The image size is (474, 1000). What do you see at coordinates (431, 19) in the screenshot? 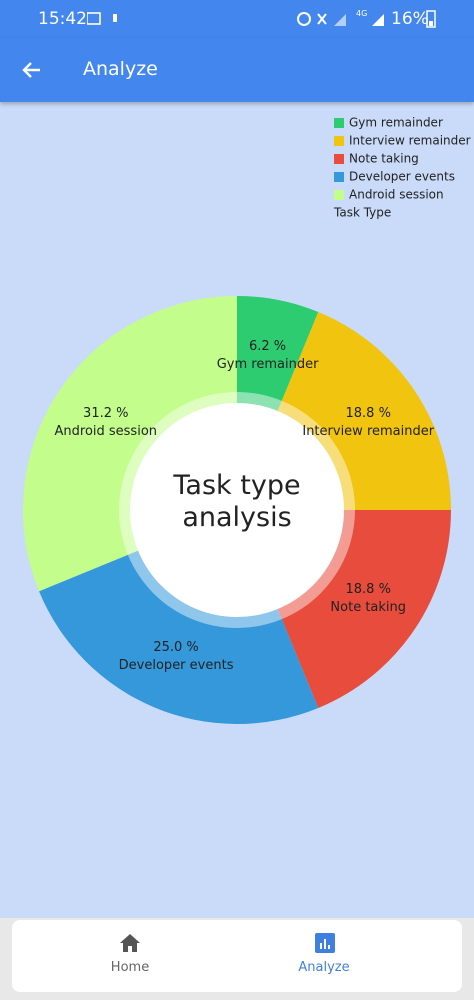
I see `battery-icon` at bounding box center [431, 19].